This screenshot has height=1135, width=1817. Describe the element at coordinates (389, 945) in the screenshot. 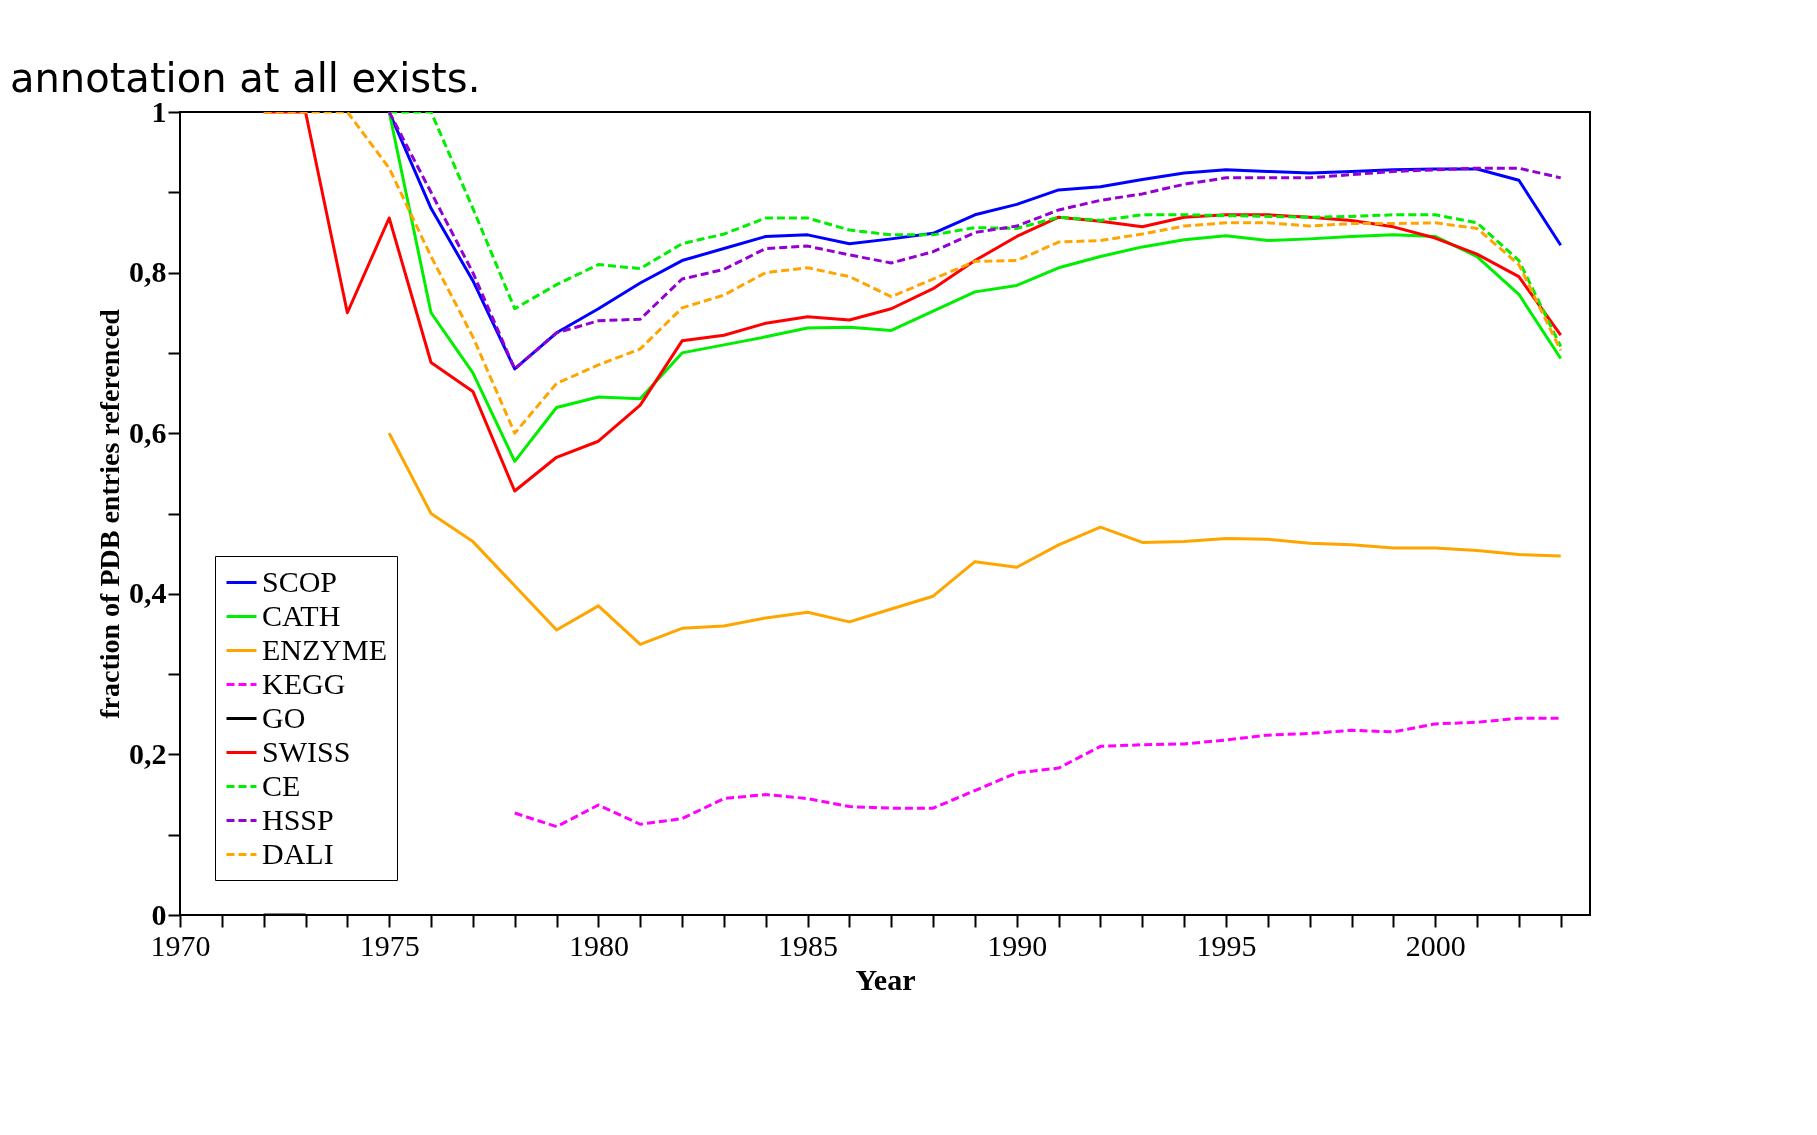

I see `x-tick-label: 1975` at that location.